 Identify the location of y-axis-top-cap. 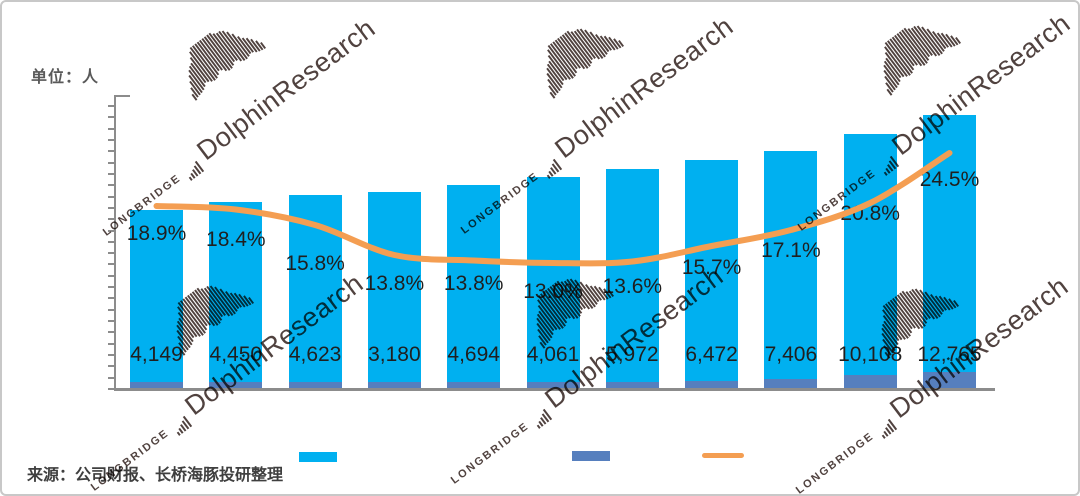
(122, 96).